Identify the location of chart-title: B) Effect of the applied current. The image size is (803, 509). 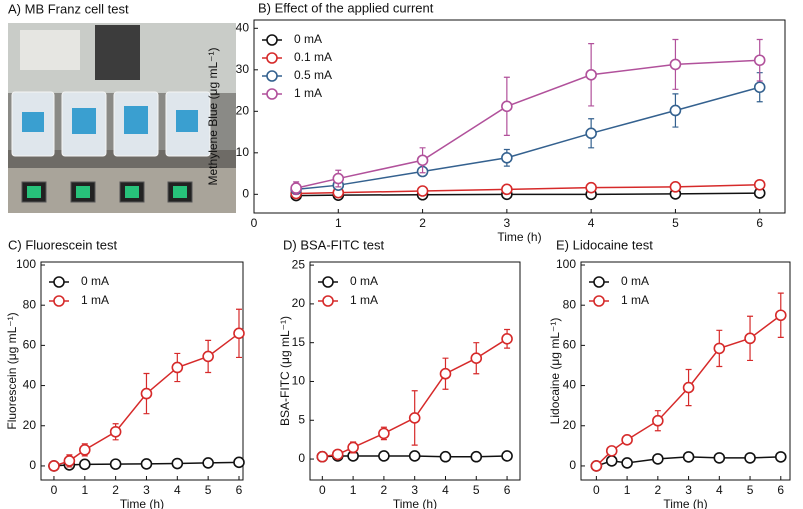
(346, 7).